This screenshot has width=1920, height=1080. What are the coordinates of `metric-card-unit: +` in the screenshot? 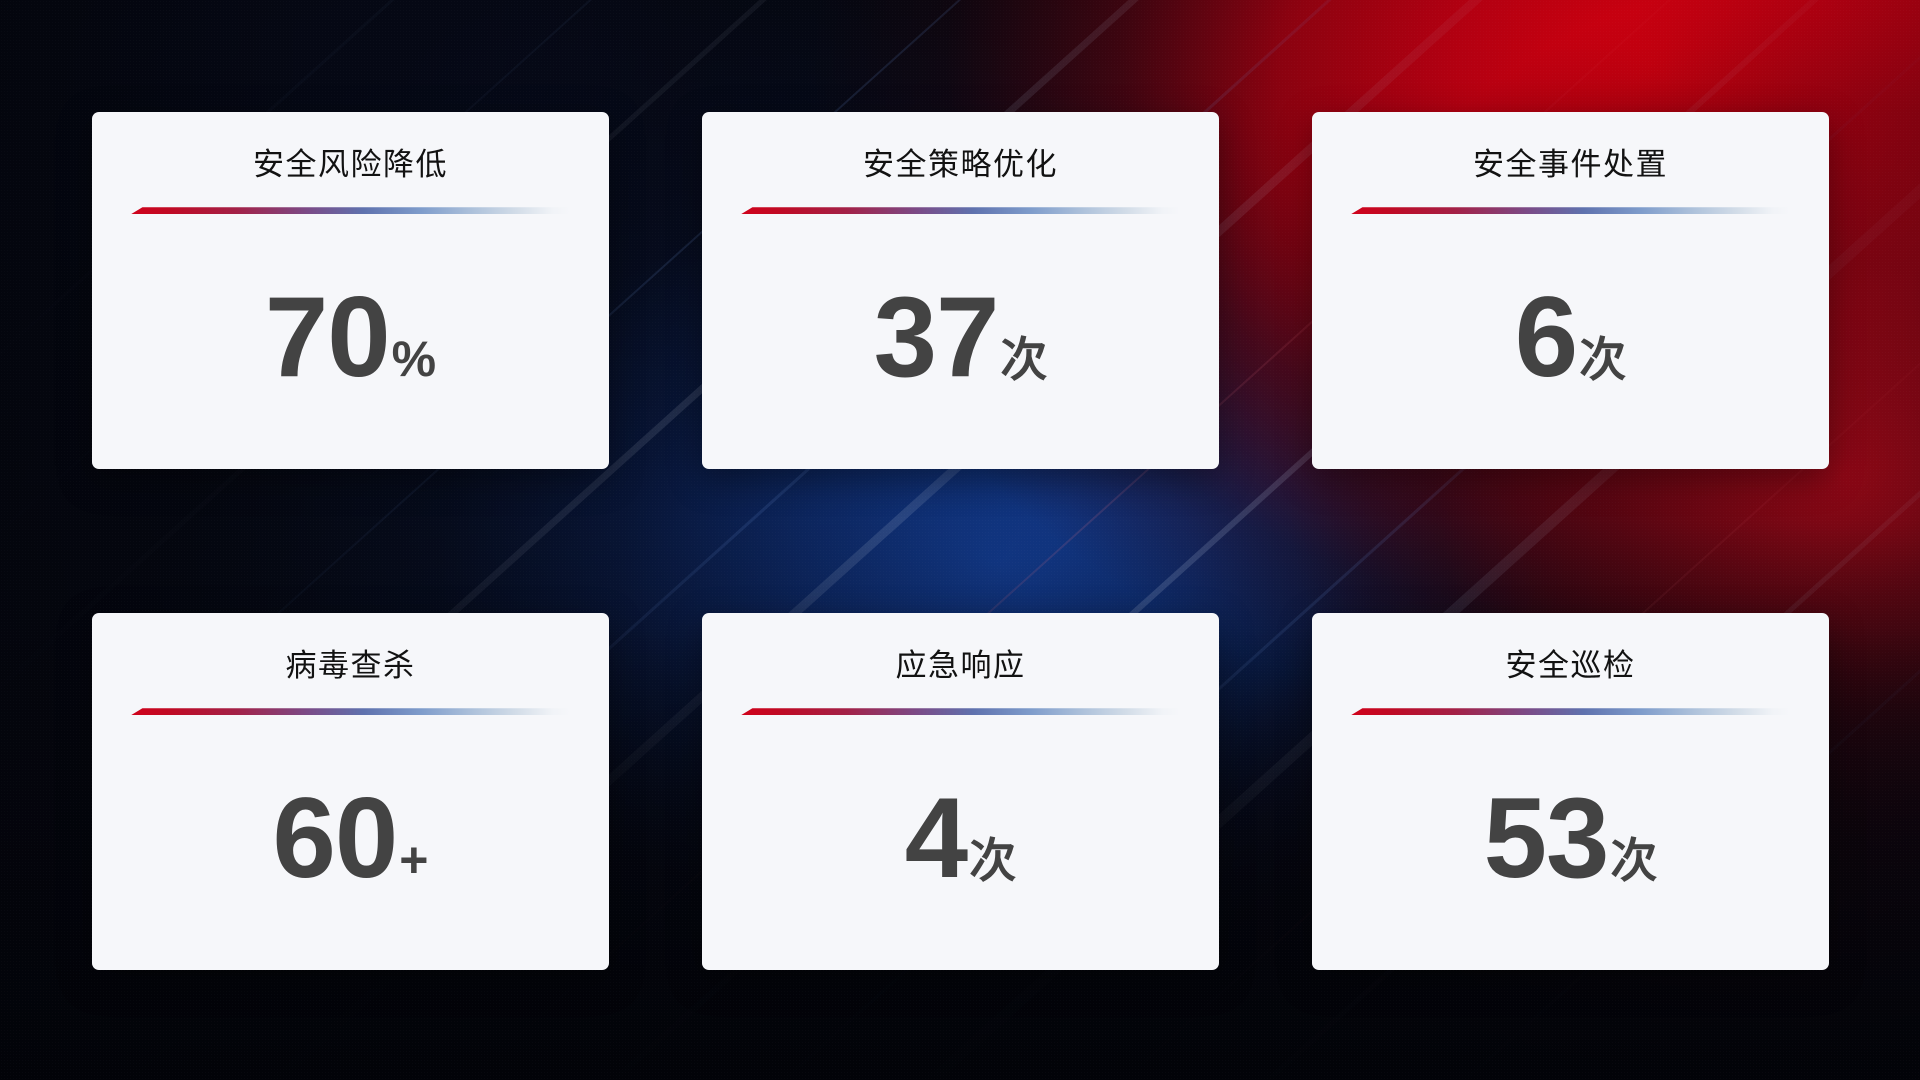 It's located at (414, 860).